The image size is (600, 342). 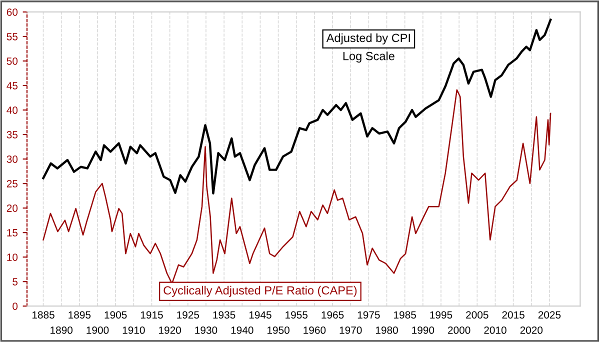 What do you see at coordinates (279, 330) in the screenshot?
I see `x2-tick-label: 1950` at bounding box center [279, 330].